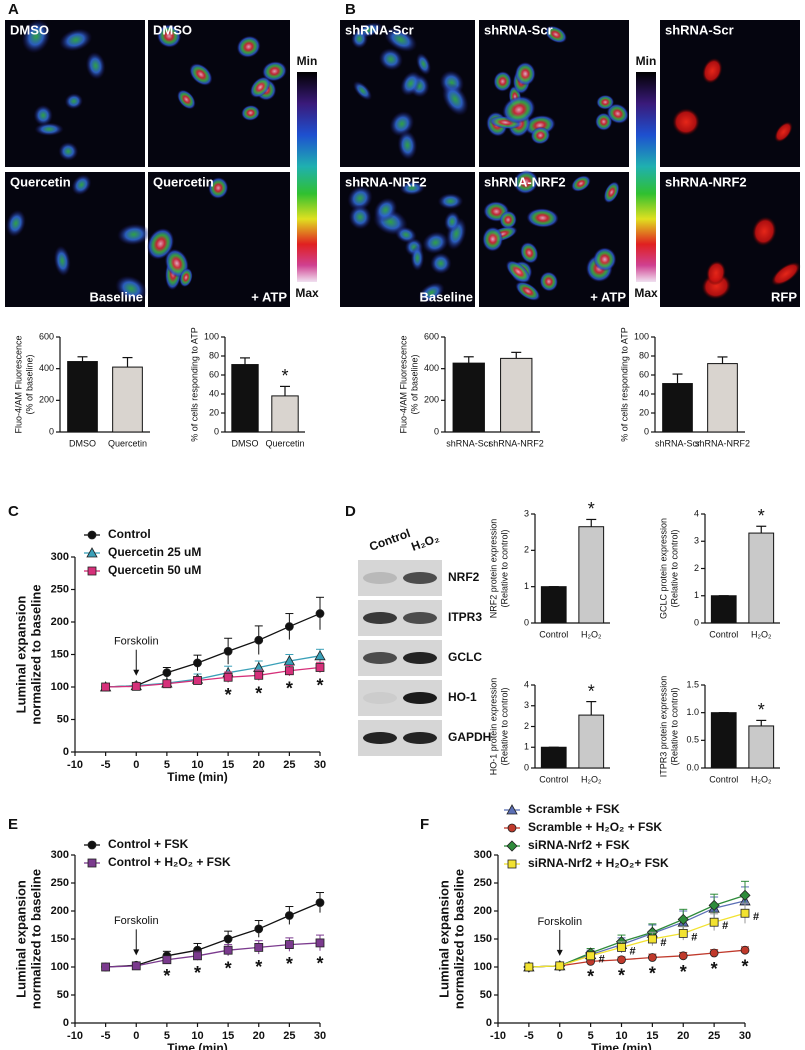  What do you see at coordinates (692, 767) in the screenshot?
I see `y-tick-label: 0.0` at bounding box center [692, 767].